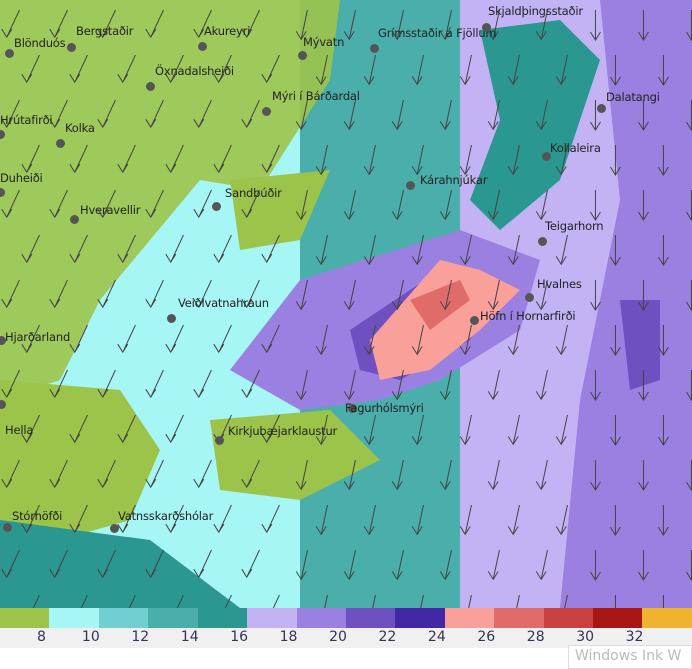  What do you see at coordinates (346, 638) in the screenshot?
I see `legend-ticks: 8 10 12 14 16 18 20 22 24 26 28 30 32` at bounding box center [346, 638].